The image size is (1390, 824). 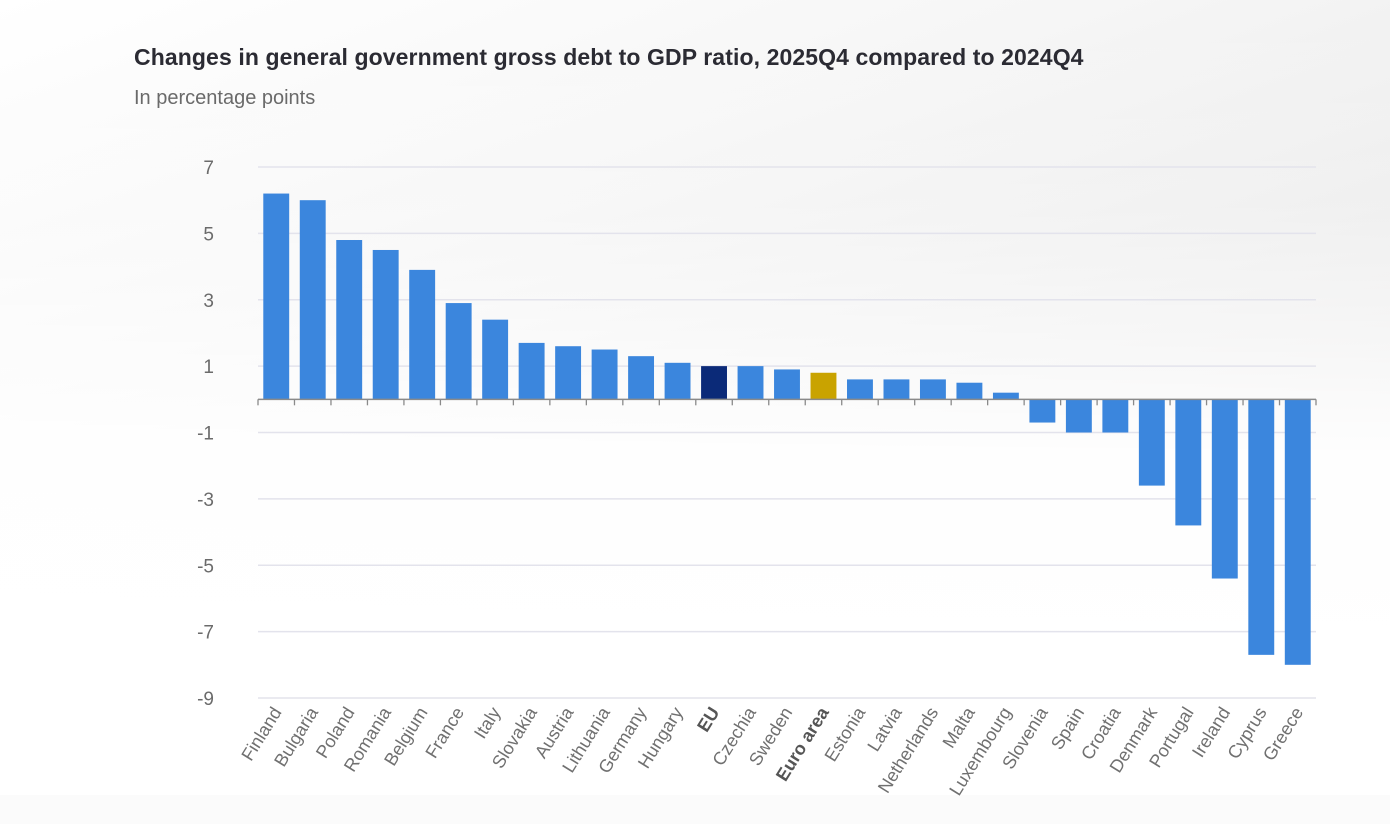 I want to click on bar-romania, so click(x=385, y=324).